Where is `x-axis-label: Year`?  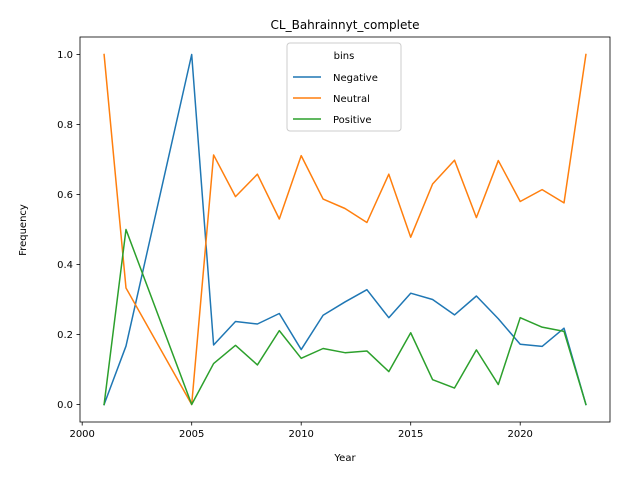 x-axis-label: Year is located at coordinates (344, 458).